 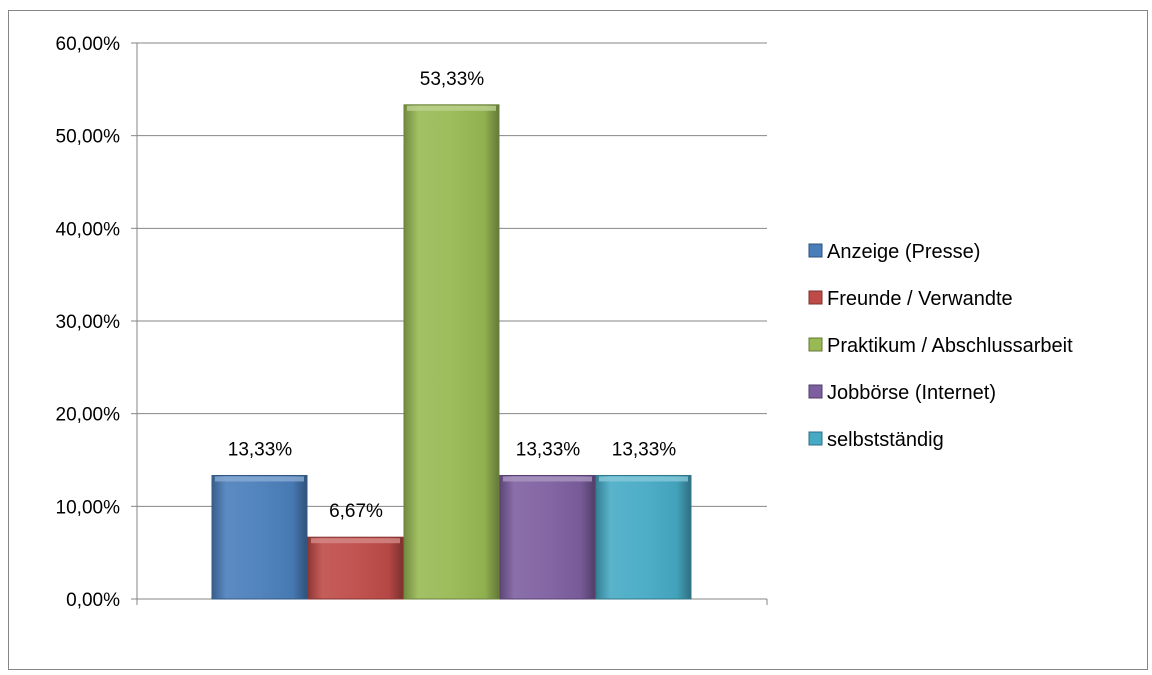 I want to click on y-tick-label: 20,00%, so click(x=88, y=415).